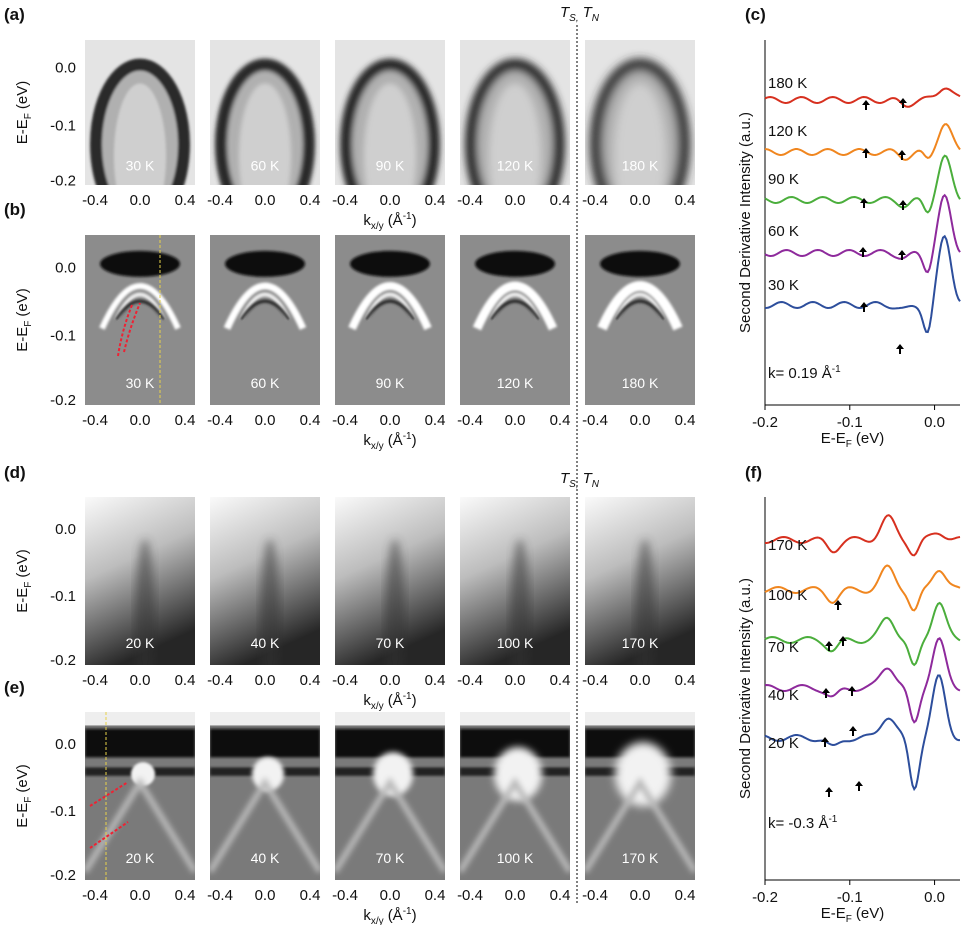  What do you see at coordinates (14, 687) in the screenshot?
I see `panel-label: (e)` at bounding box center [14, 687].